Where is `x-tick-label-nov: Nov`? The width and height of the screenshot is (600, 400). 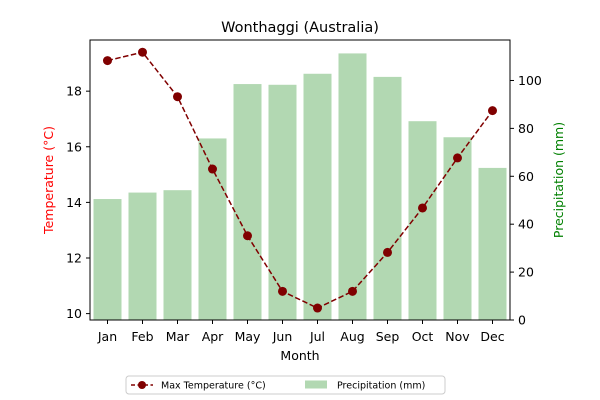 x-tick-label-nov: Nov is located at coordinates (457, 336).